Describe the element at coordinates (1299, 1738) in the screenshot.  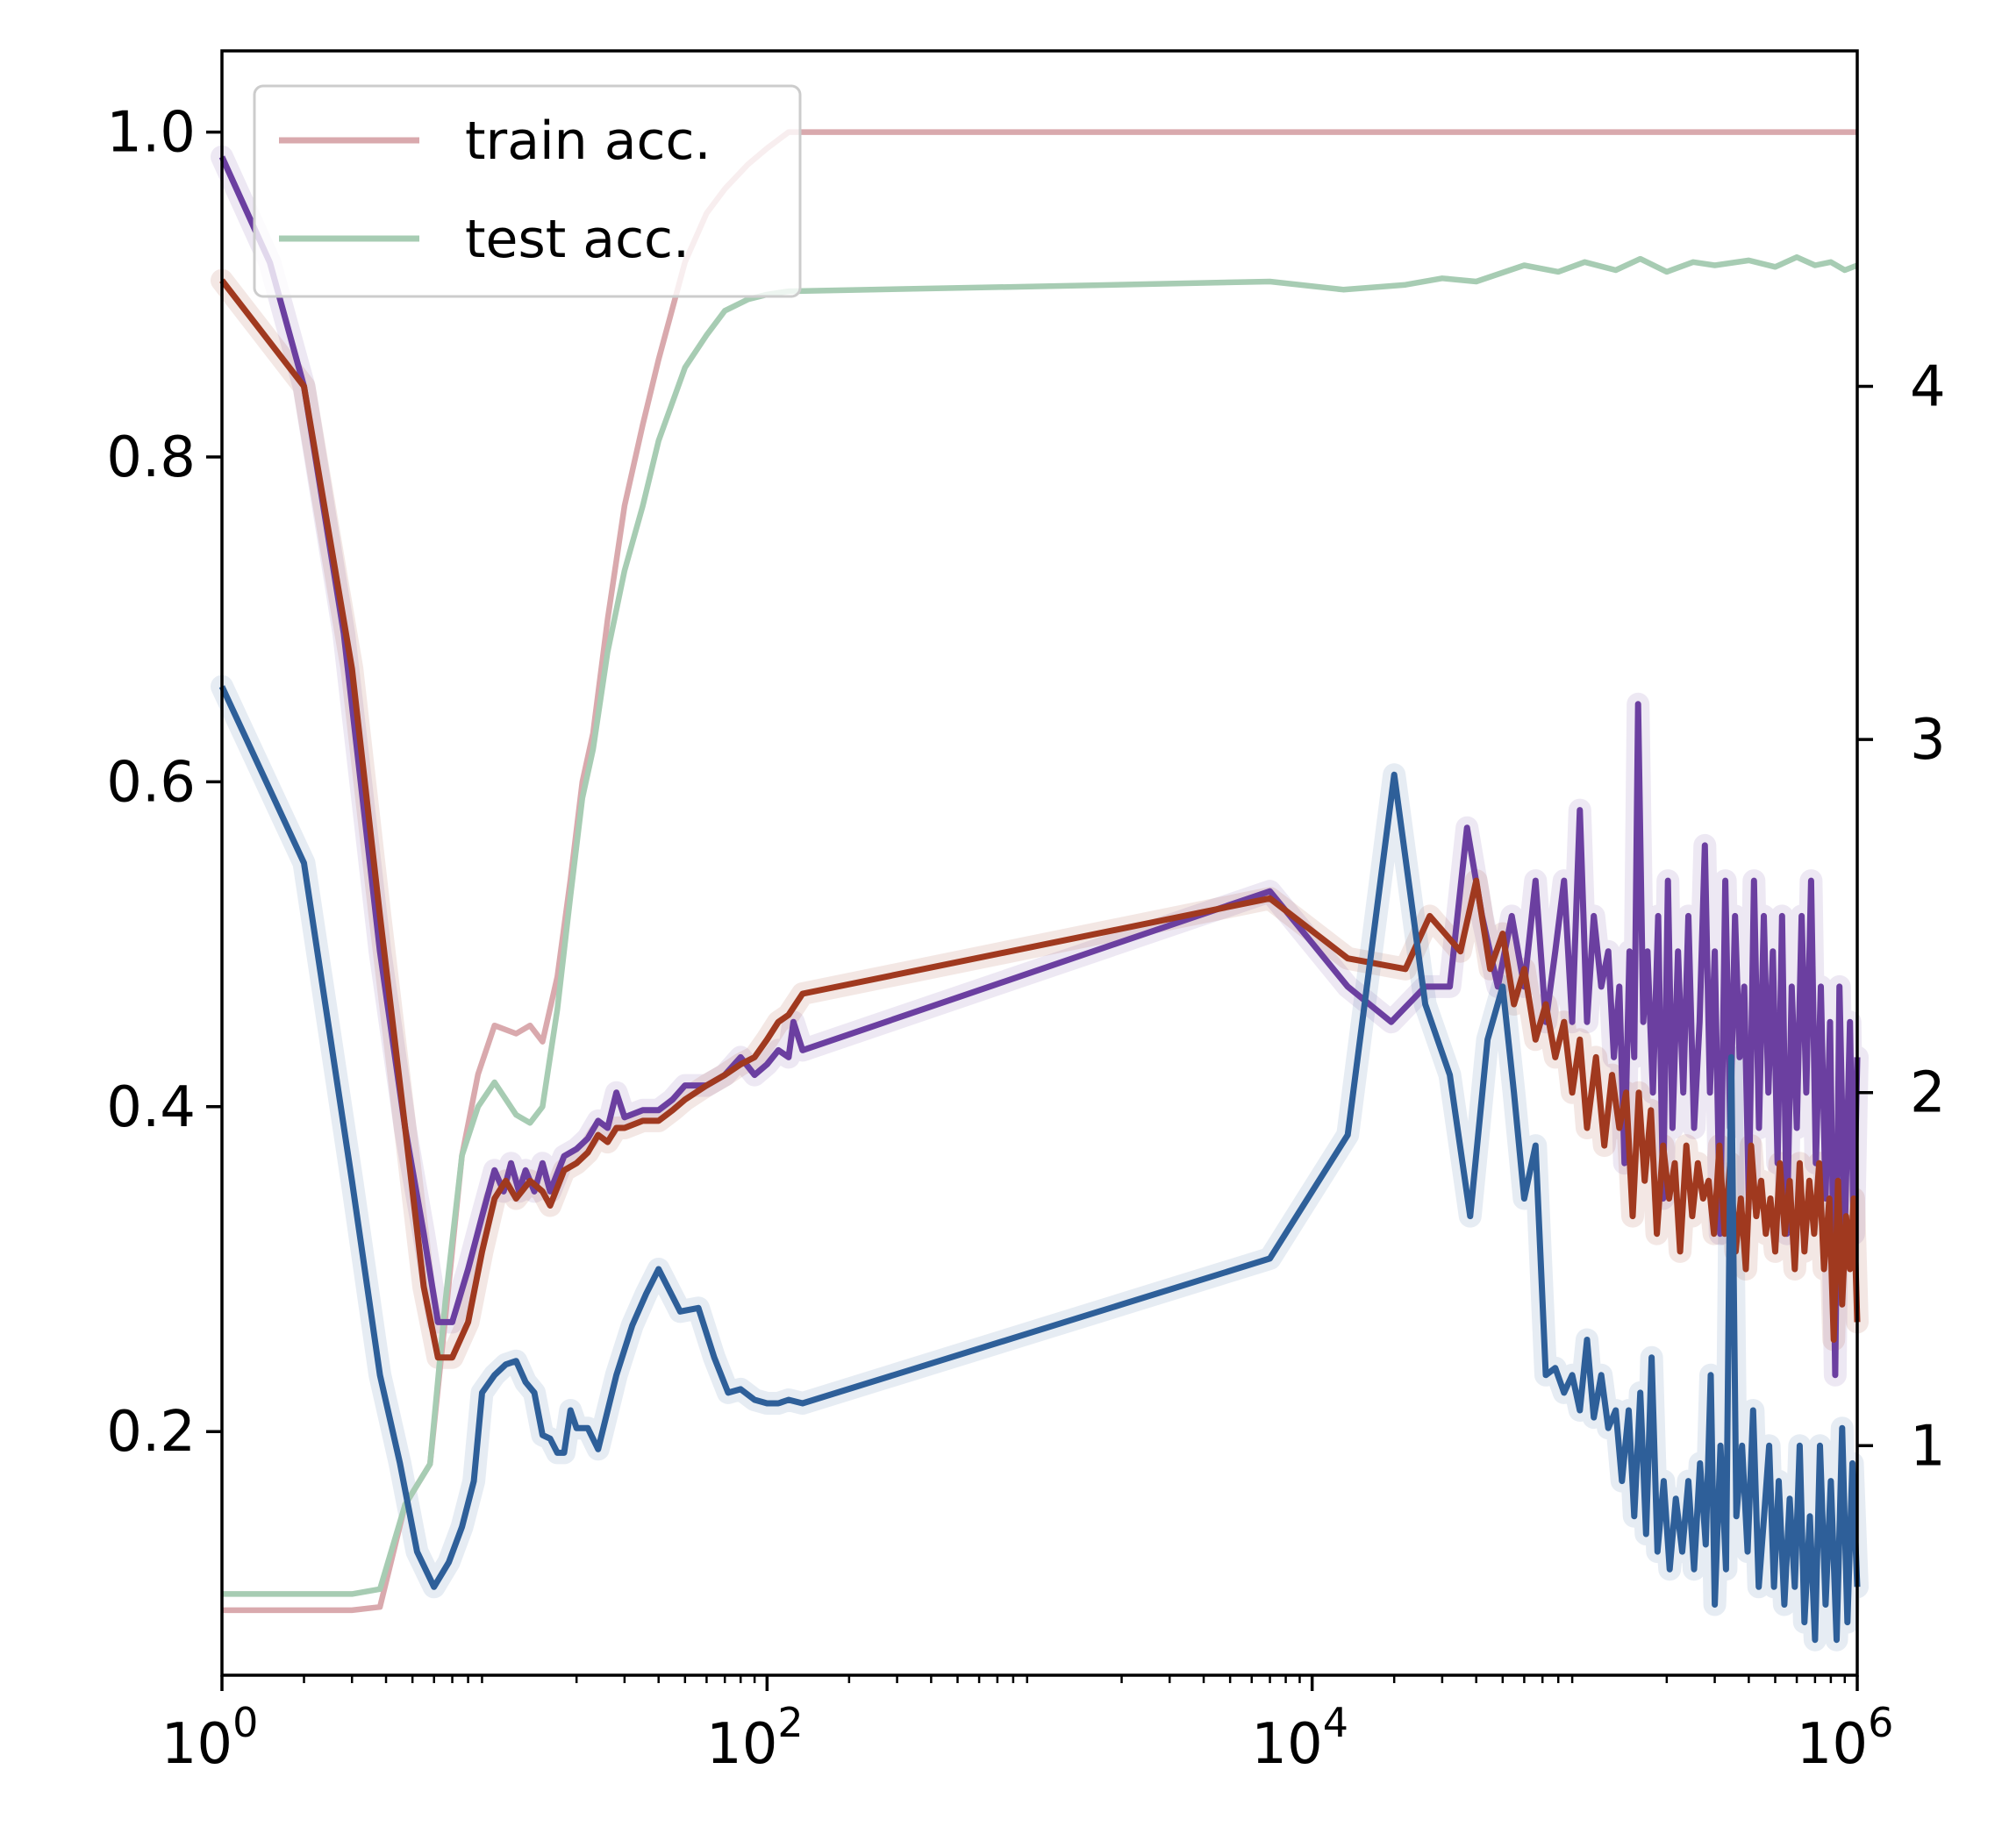
I see `x-tick-label: 10⁴` at that location.